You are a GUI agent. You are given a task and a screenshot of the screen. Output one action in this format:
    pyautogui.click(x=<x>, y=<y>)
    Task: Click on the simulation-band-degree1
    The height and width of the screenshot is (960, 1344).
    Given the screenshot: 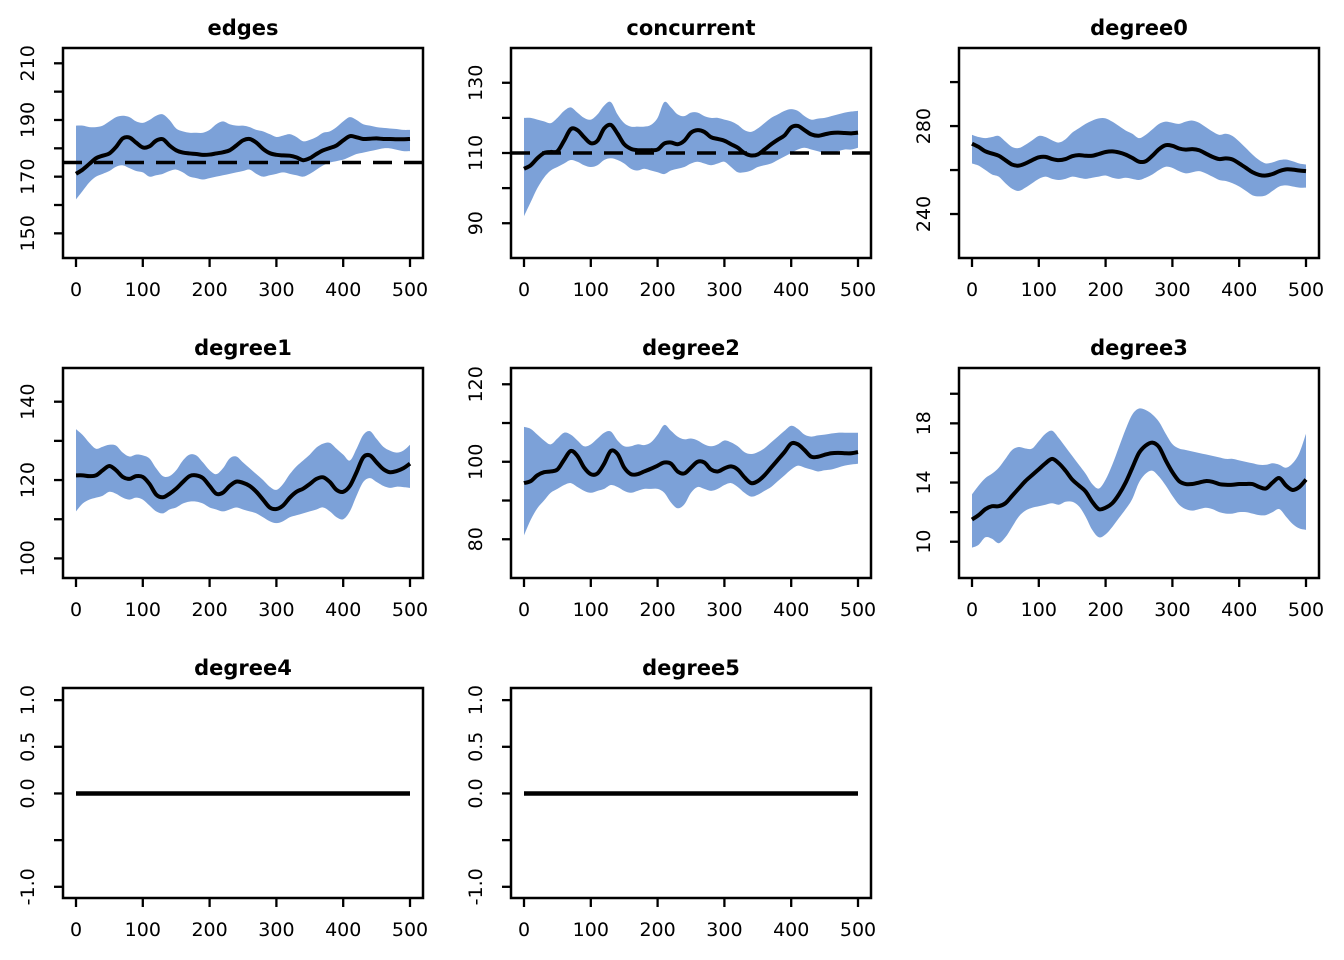 What is the action you would take?
    pyautogui.click(x=243, y=476)
    